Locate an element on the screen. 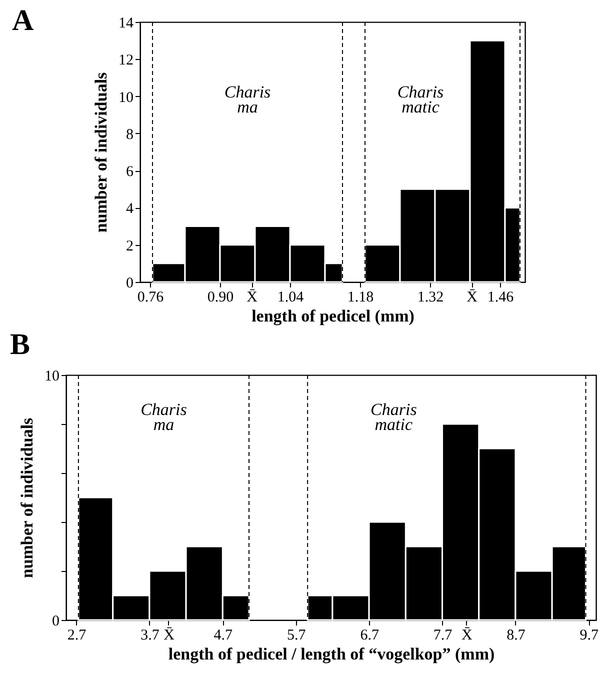 Image resolution: width=611 pixels, height=692 pixels. x-tick-label: 5.7 is located at coordinates (296, 636).